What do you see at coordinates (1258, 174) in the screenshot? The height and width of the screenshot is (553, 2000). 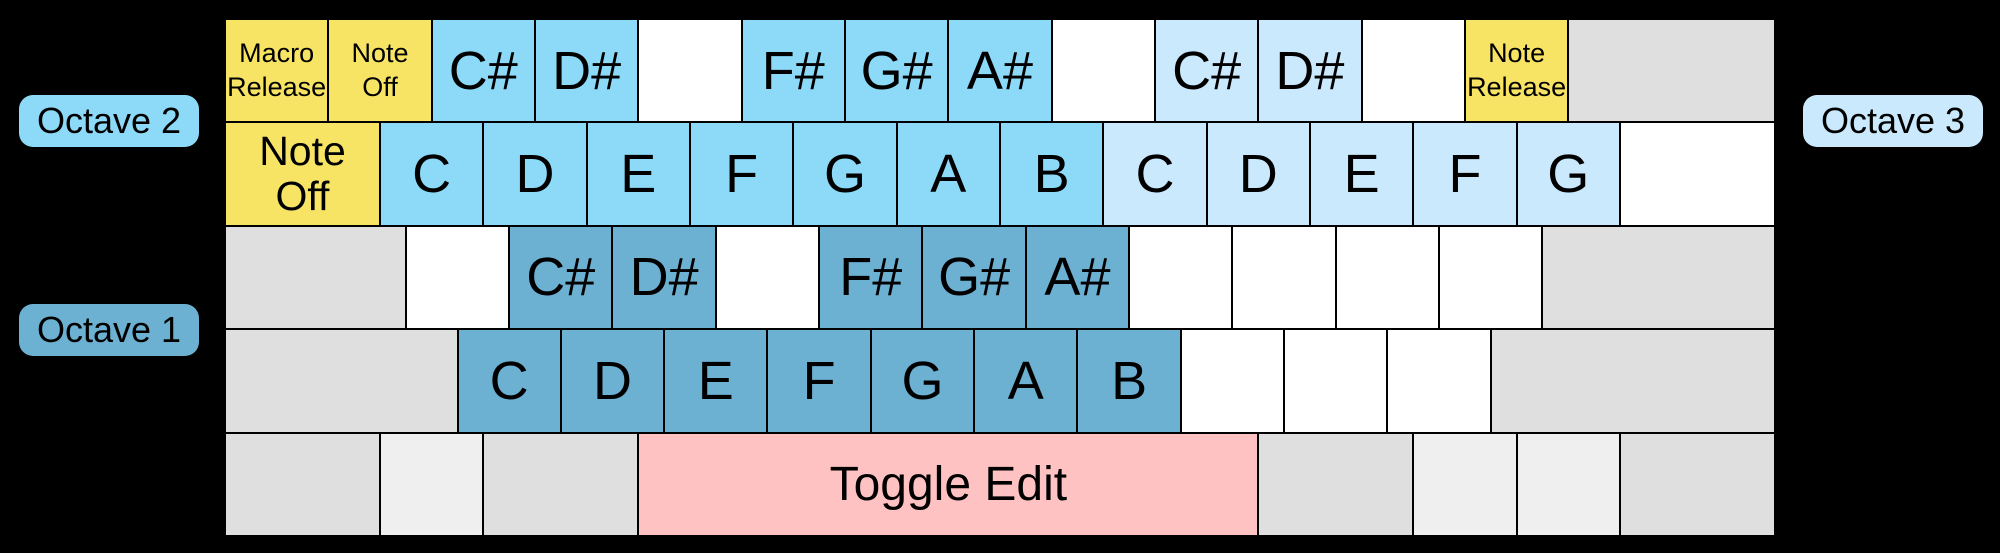 I see `key-d-octave3: D` at bounding box center [1258, 174].